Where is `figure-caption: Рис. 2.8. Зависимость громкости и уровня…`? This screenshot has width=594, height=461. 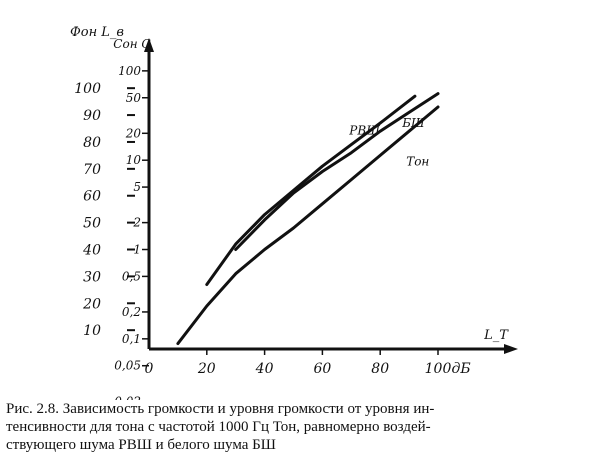
figure-caption: Рис. 2.8. Зависимость громкости и уровня… is located at coordinates (298, 427).